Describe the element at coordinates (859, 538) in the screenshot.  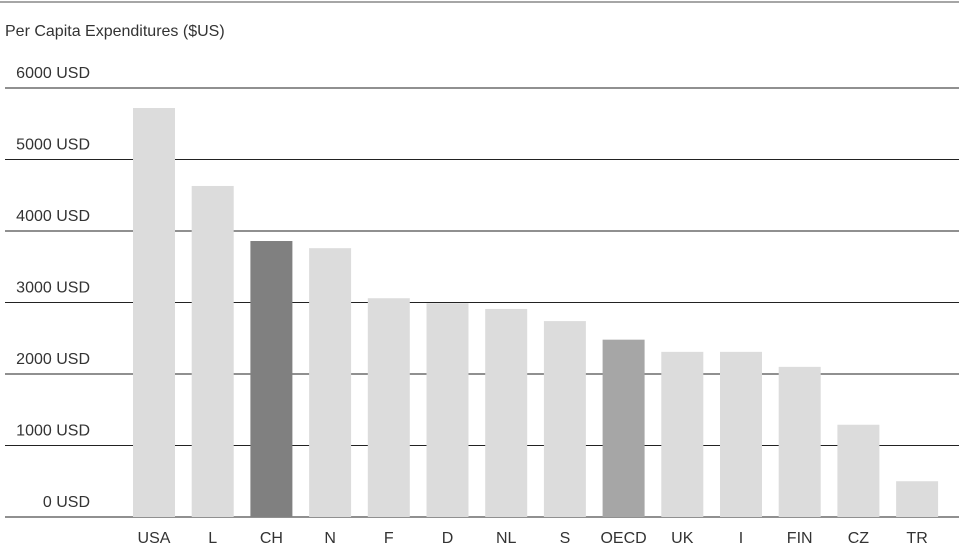
I see `x-tick-label: CZ` at that location.